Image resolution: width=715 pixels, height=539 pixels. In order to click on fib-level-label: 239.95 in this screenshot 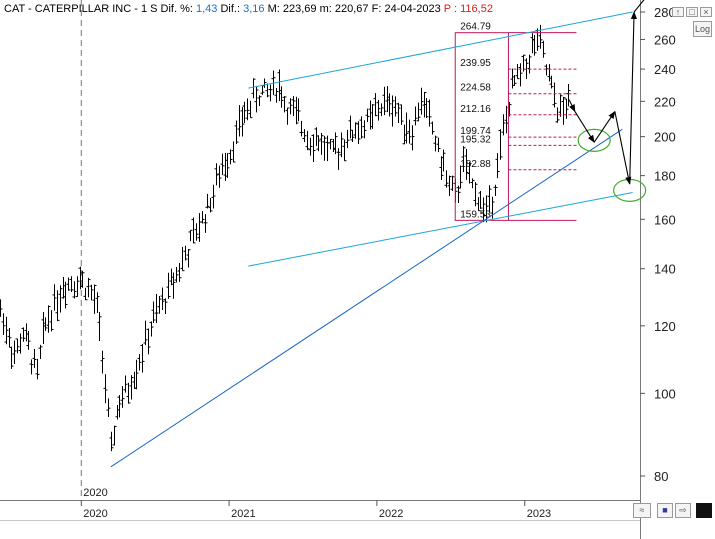, I will do `click(475, 63)`.